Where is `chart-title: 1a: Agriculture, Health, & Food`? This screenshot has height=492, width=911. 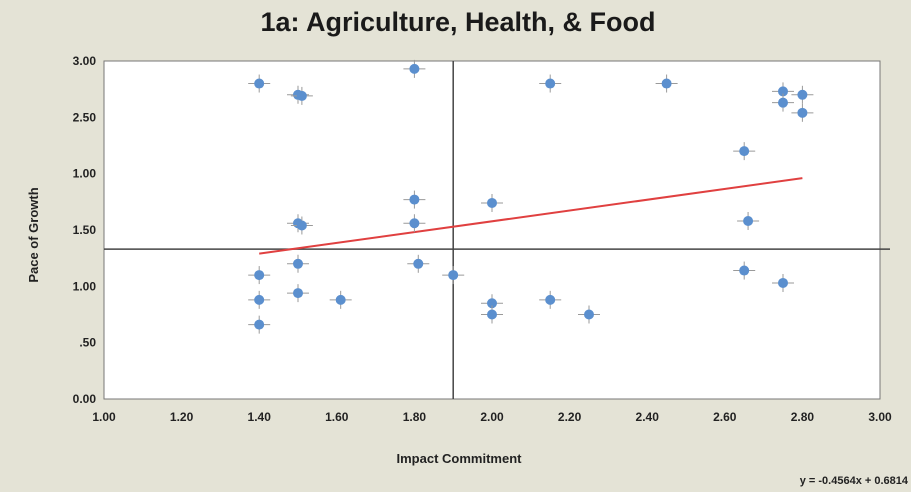
chart-title: 1a: Agriculture, Health, & Food is located at coordinates (457, 22).